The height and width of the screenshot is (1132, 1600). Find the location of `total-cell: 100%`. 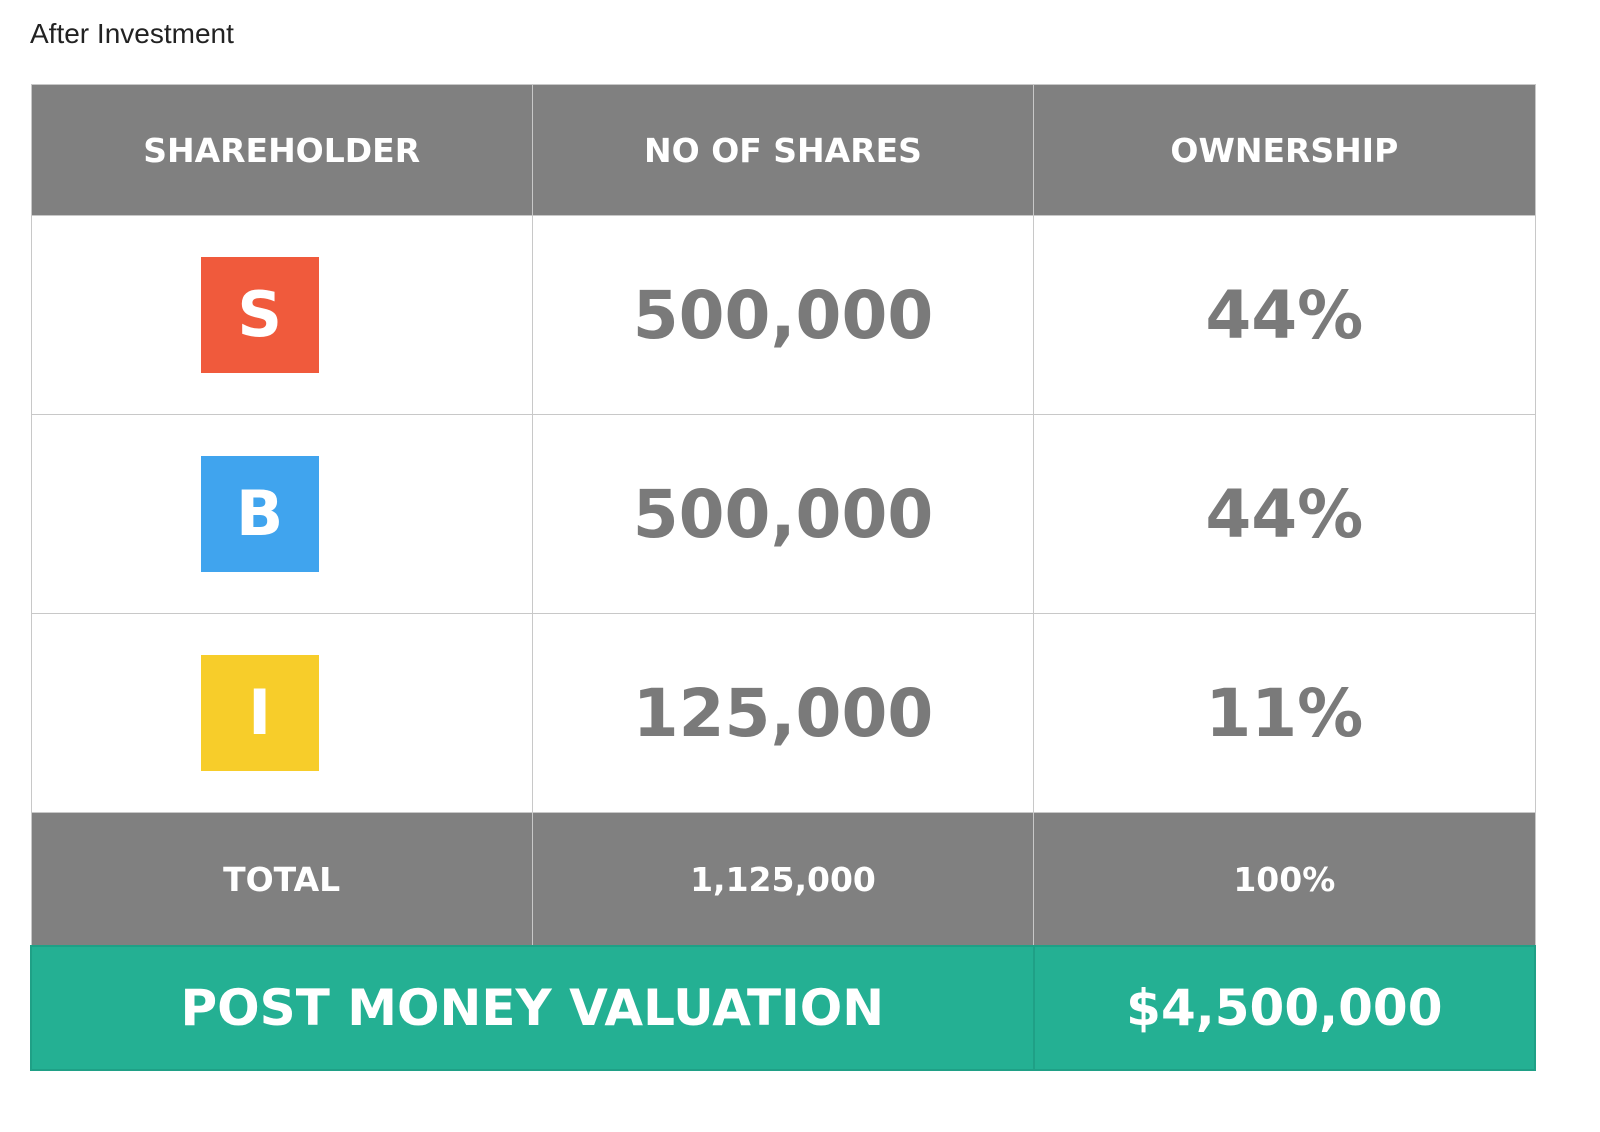

total-cell: 100% is located at coordinates (1284, 879).